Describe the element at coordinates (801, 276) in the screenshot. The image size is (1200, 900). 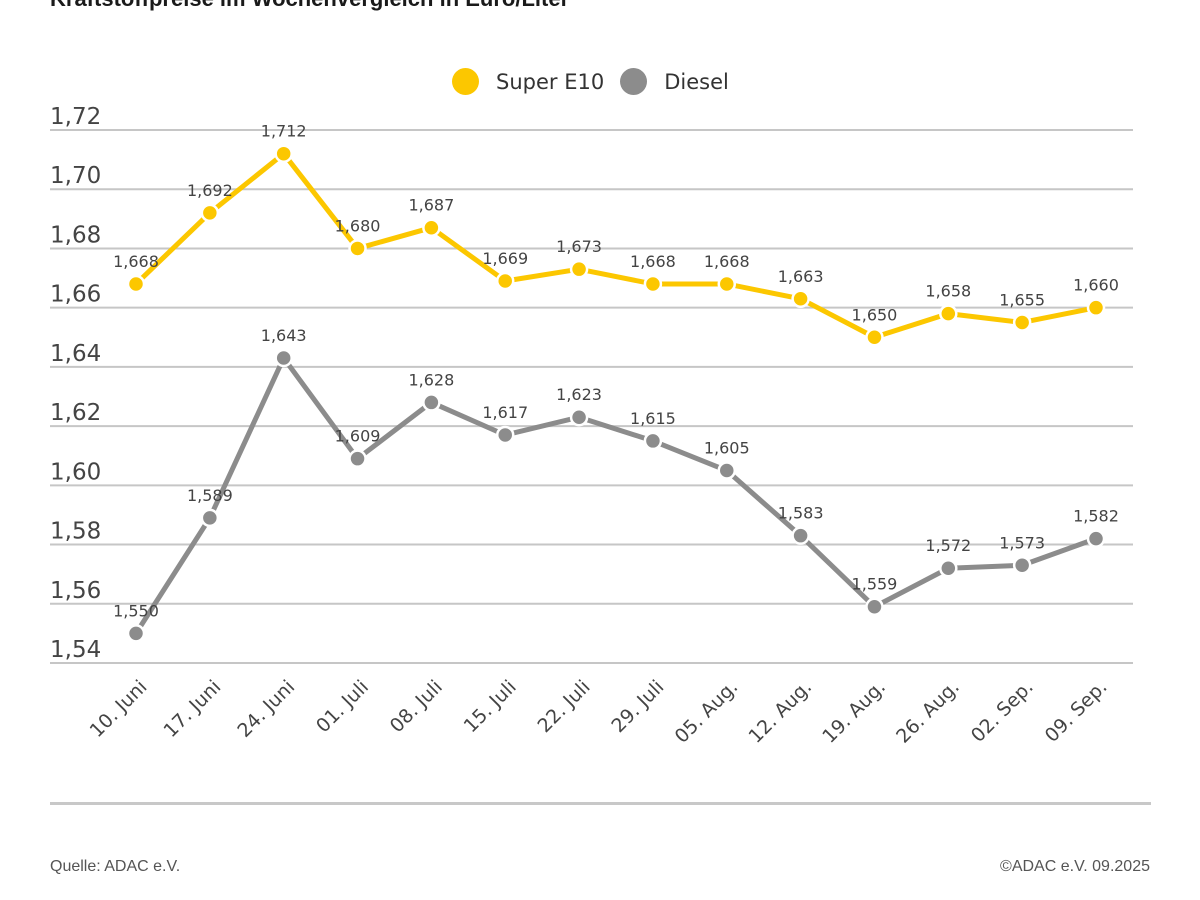
I see `data-label-super-e10: 1,663` at that location.